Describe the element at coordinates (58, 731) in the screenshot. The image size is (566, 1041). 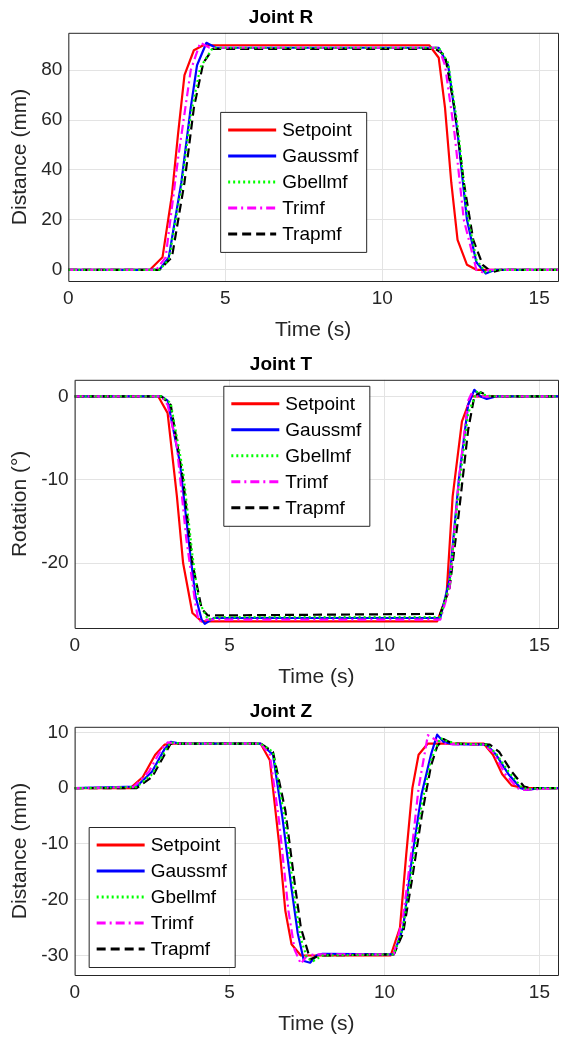
I see `y-tick-label: 10` at that location.